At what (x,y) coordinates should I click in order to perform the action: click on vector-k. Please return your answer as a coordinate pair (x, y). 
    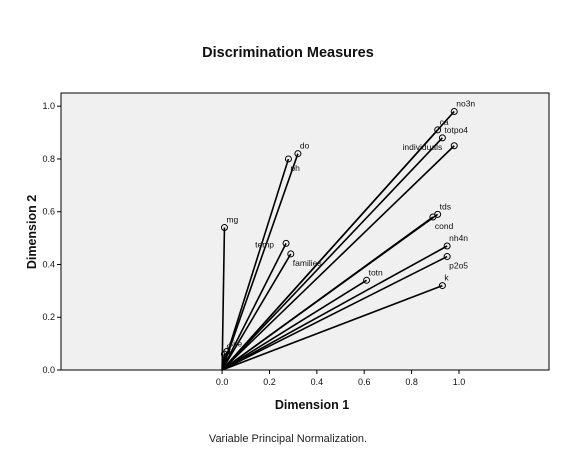
    Looking at the image, I should click on (332, 327).